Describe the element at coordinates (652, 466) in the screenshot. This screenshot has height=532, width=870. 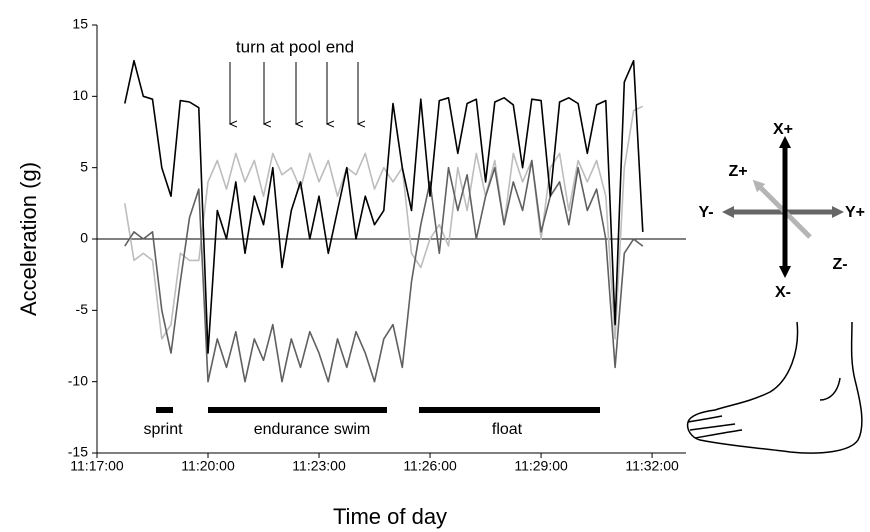
I see `x-tick-label: 11:32:00` at that location.